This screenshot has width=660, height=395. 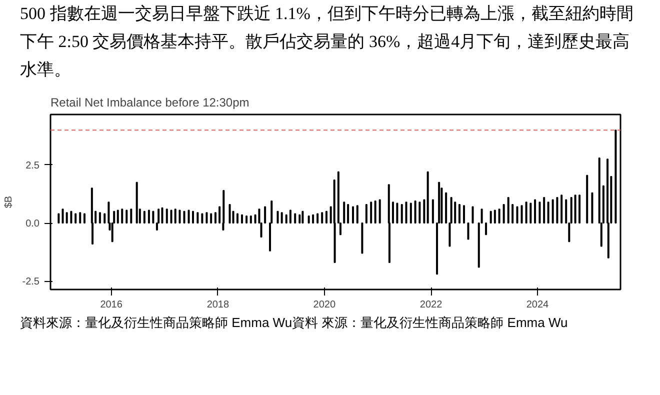 I want to click on y-tick-label: 0.0, so click(x=33, y=224).